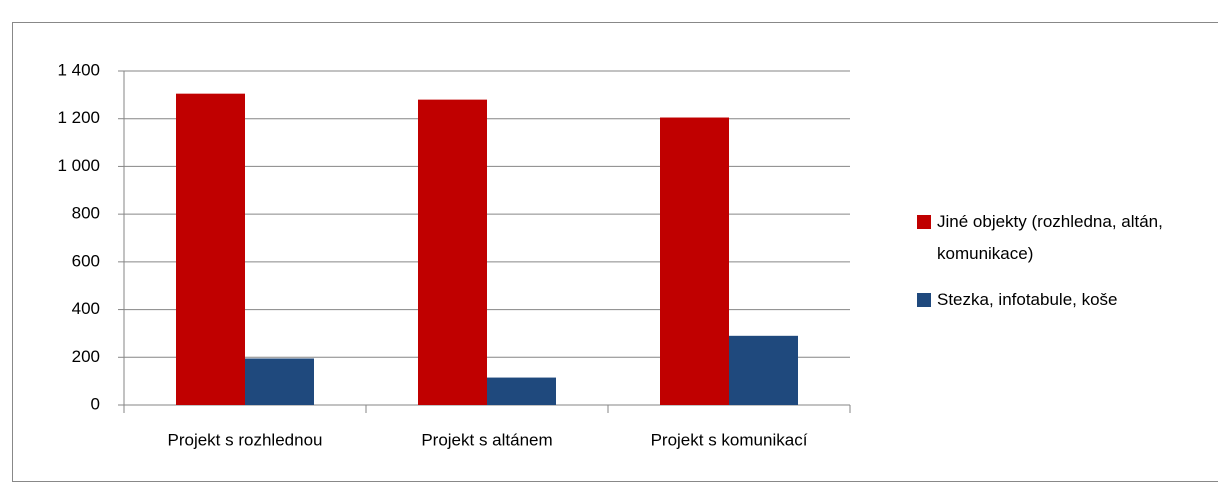  I want to click on legend-item: Stezka, infotabule, koše, so click(1062, 300).